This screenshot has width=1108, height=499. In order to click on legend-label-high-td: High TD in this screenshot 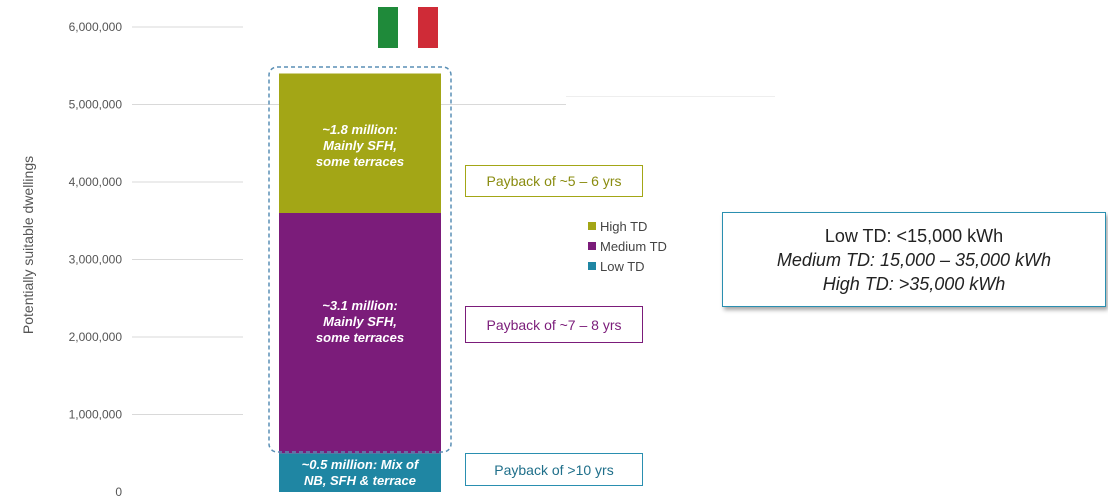, I will do `click(624, 226)`.